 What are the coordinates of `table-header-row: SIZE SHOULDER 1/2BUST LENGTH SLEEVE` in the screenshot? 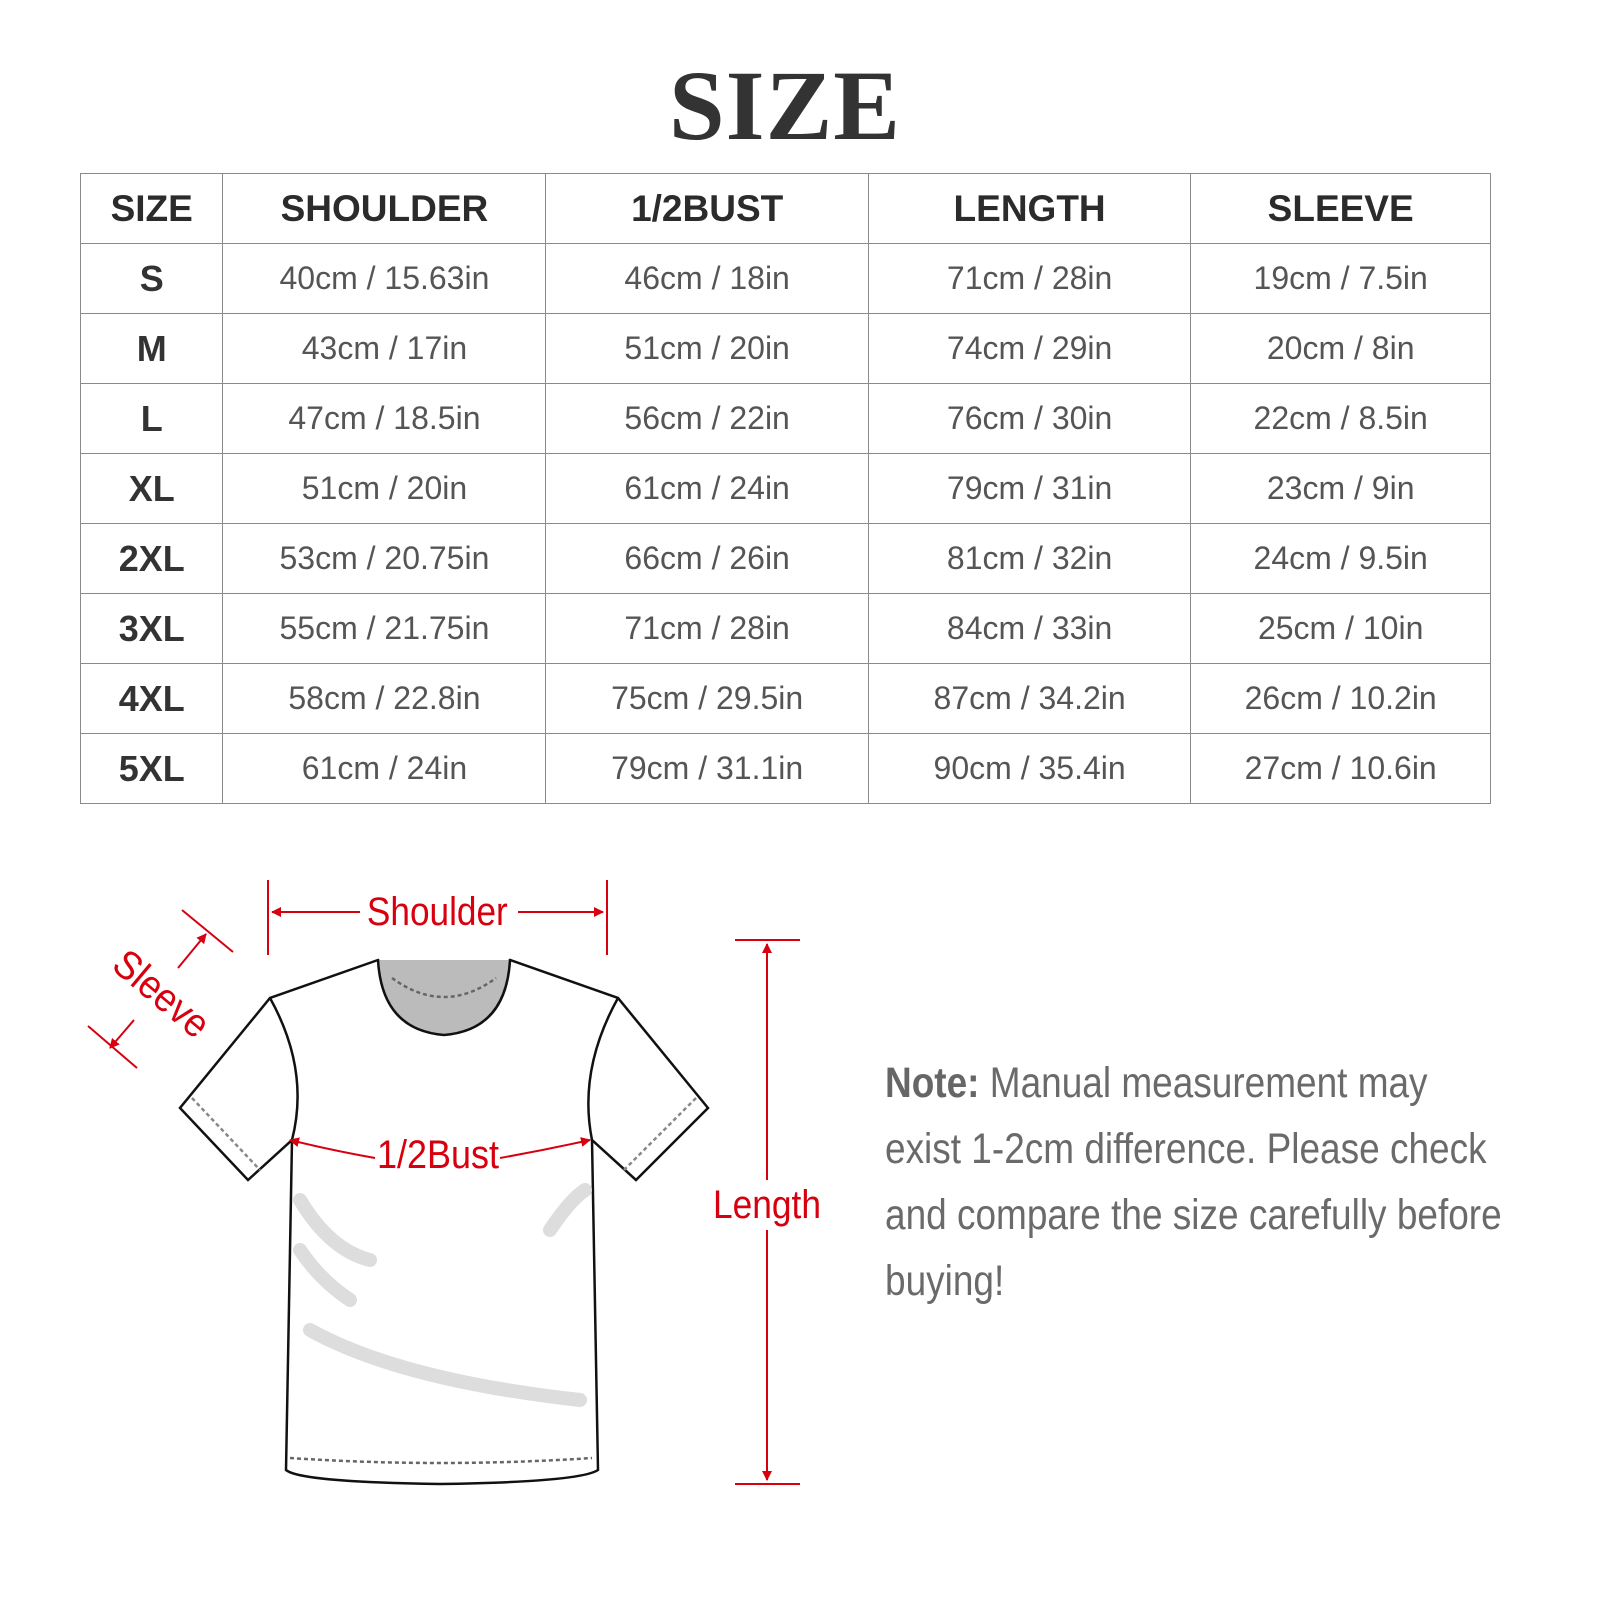 It's located at (785, 208).